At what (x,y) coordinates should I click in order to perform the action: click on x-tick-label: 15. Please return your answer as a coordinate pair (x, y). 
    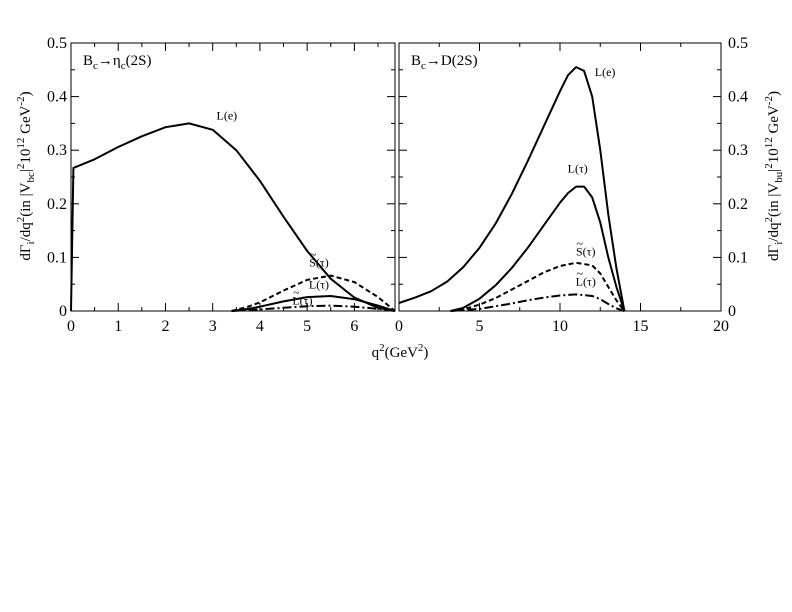
    Looking at the image, I should click on (641, 326).